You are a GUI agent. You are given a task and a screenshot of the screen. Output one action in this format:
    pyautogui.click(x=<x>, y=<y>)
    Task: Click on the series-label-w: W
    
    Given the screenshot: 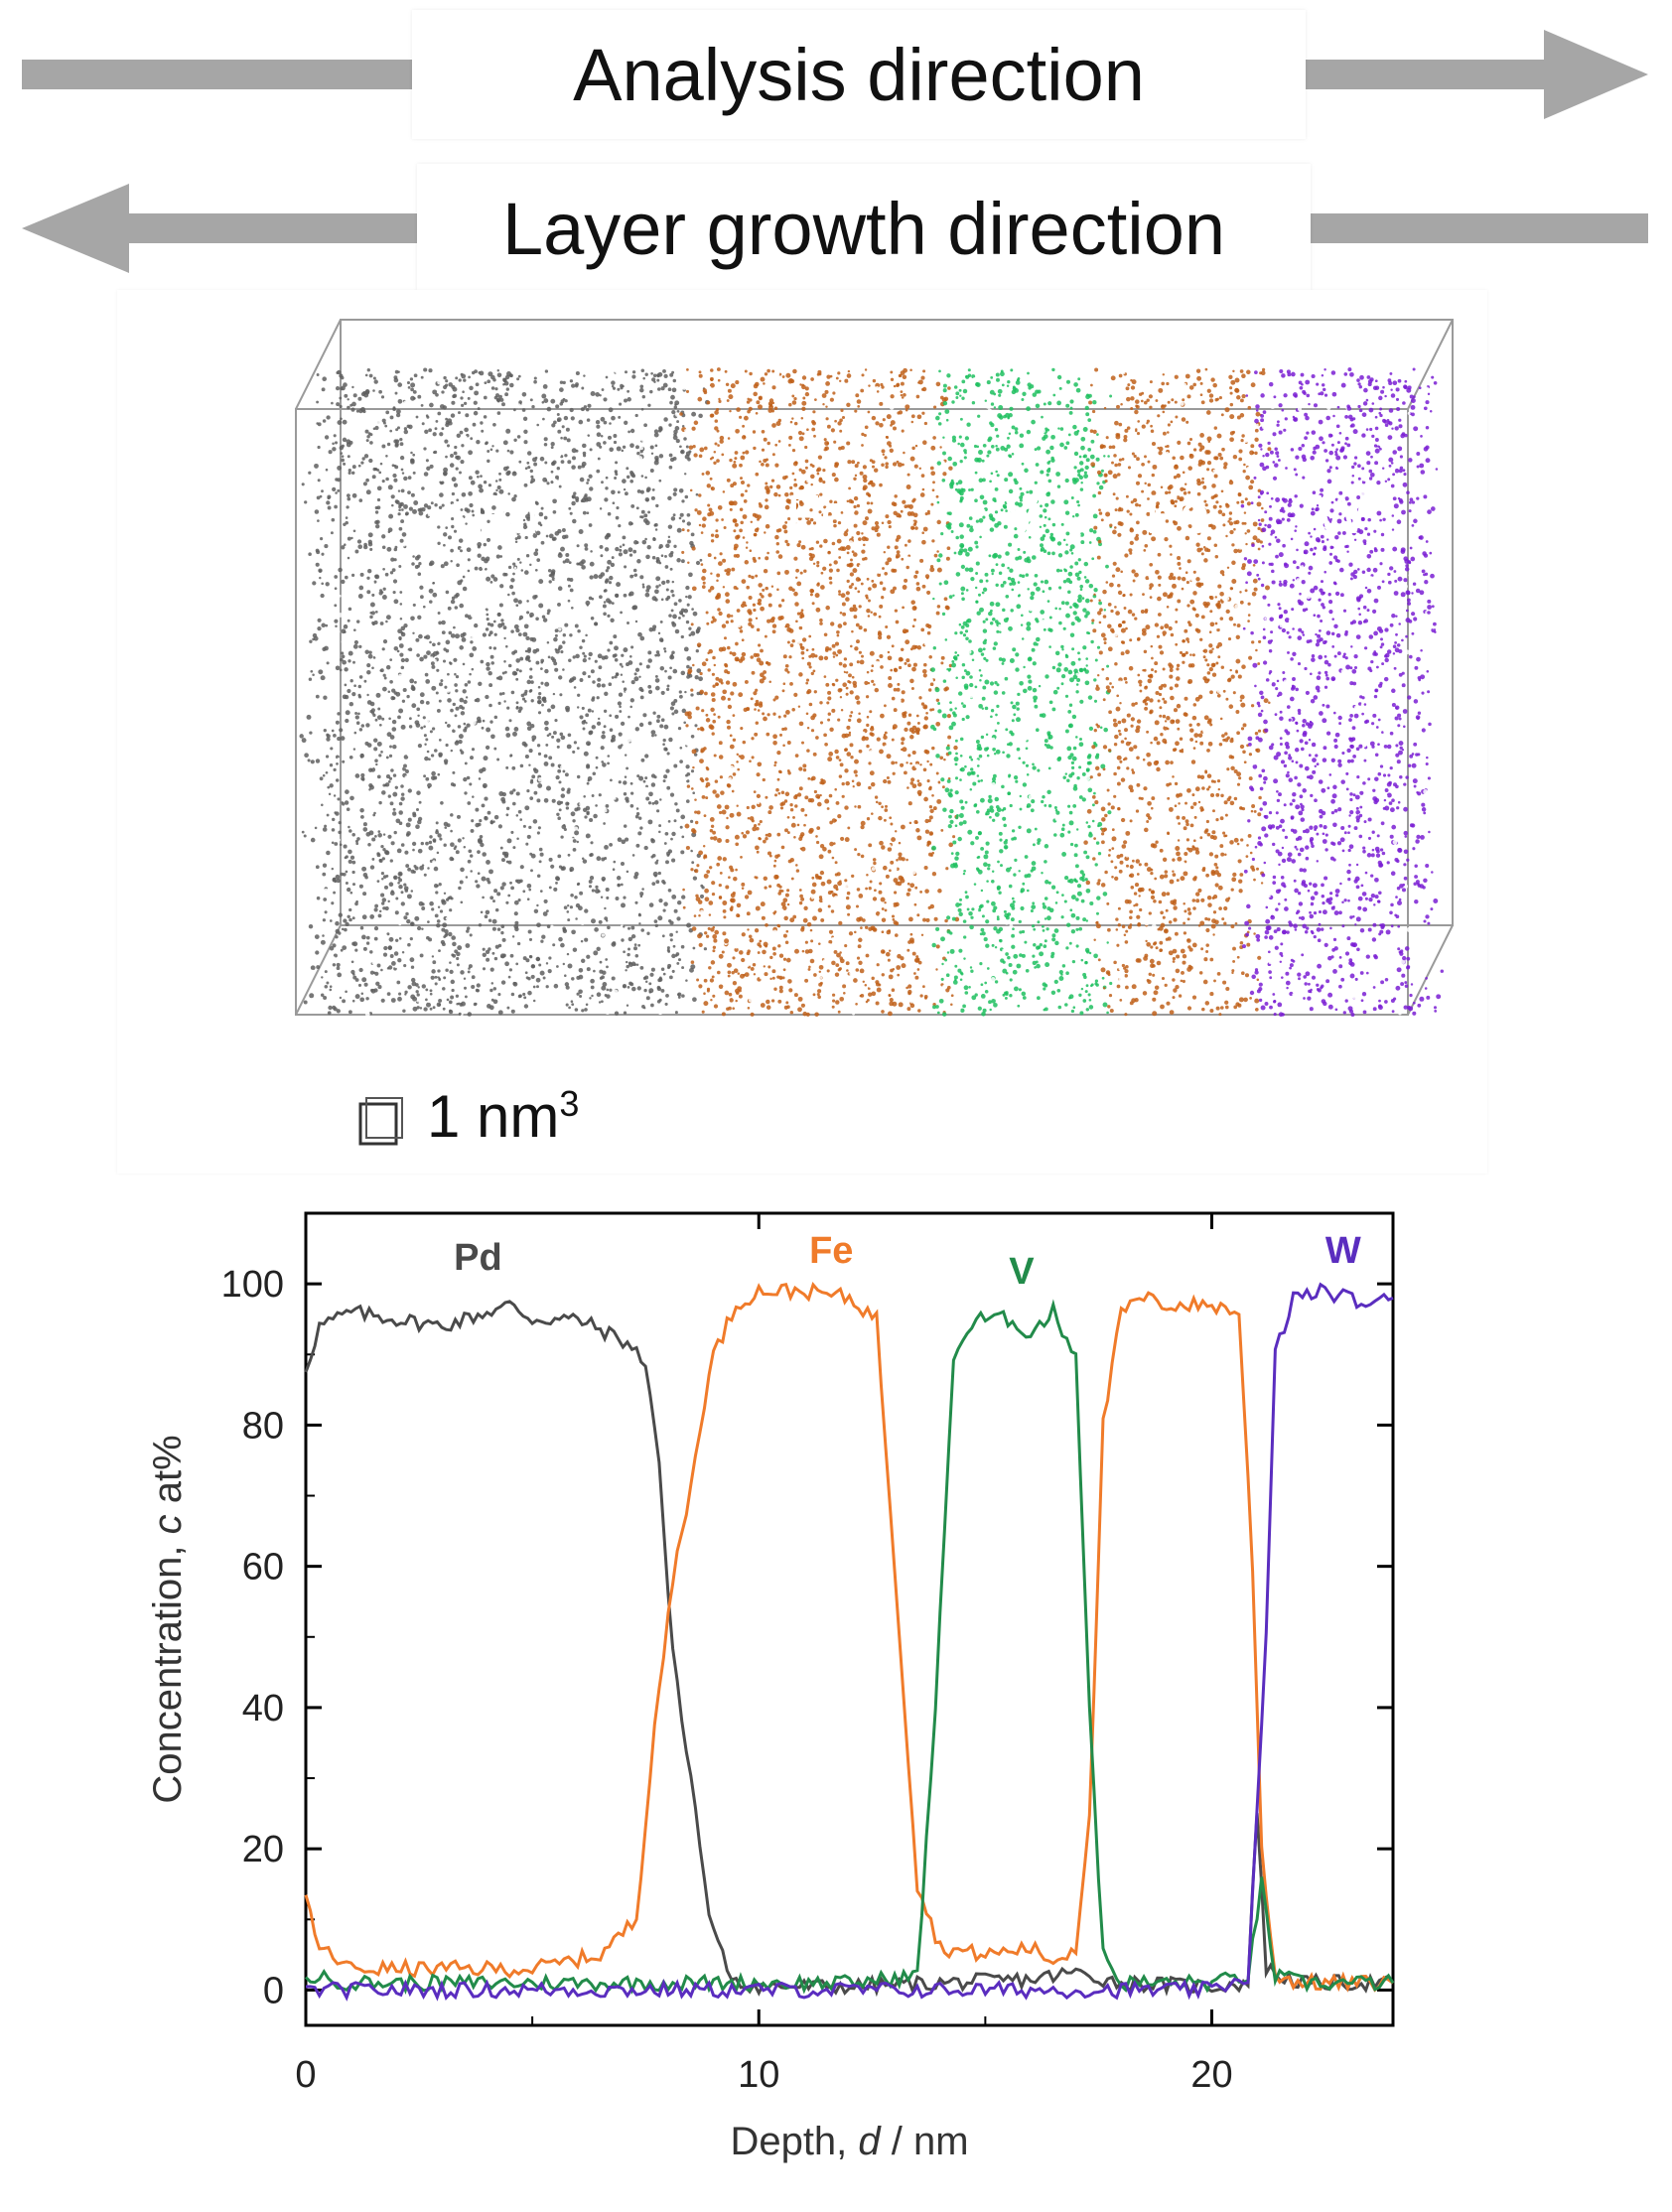 What is the action you would take?
    pyautogui.click(x=1343, y=1251)
    